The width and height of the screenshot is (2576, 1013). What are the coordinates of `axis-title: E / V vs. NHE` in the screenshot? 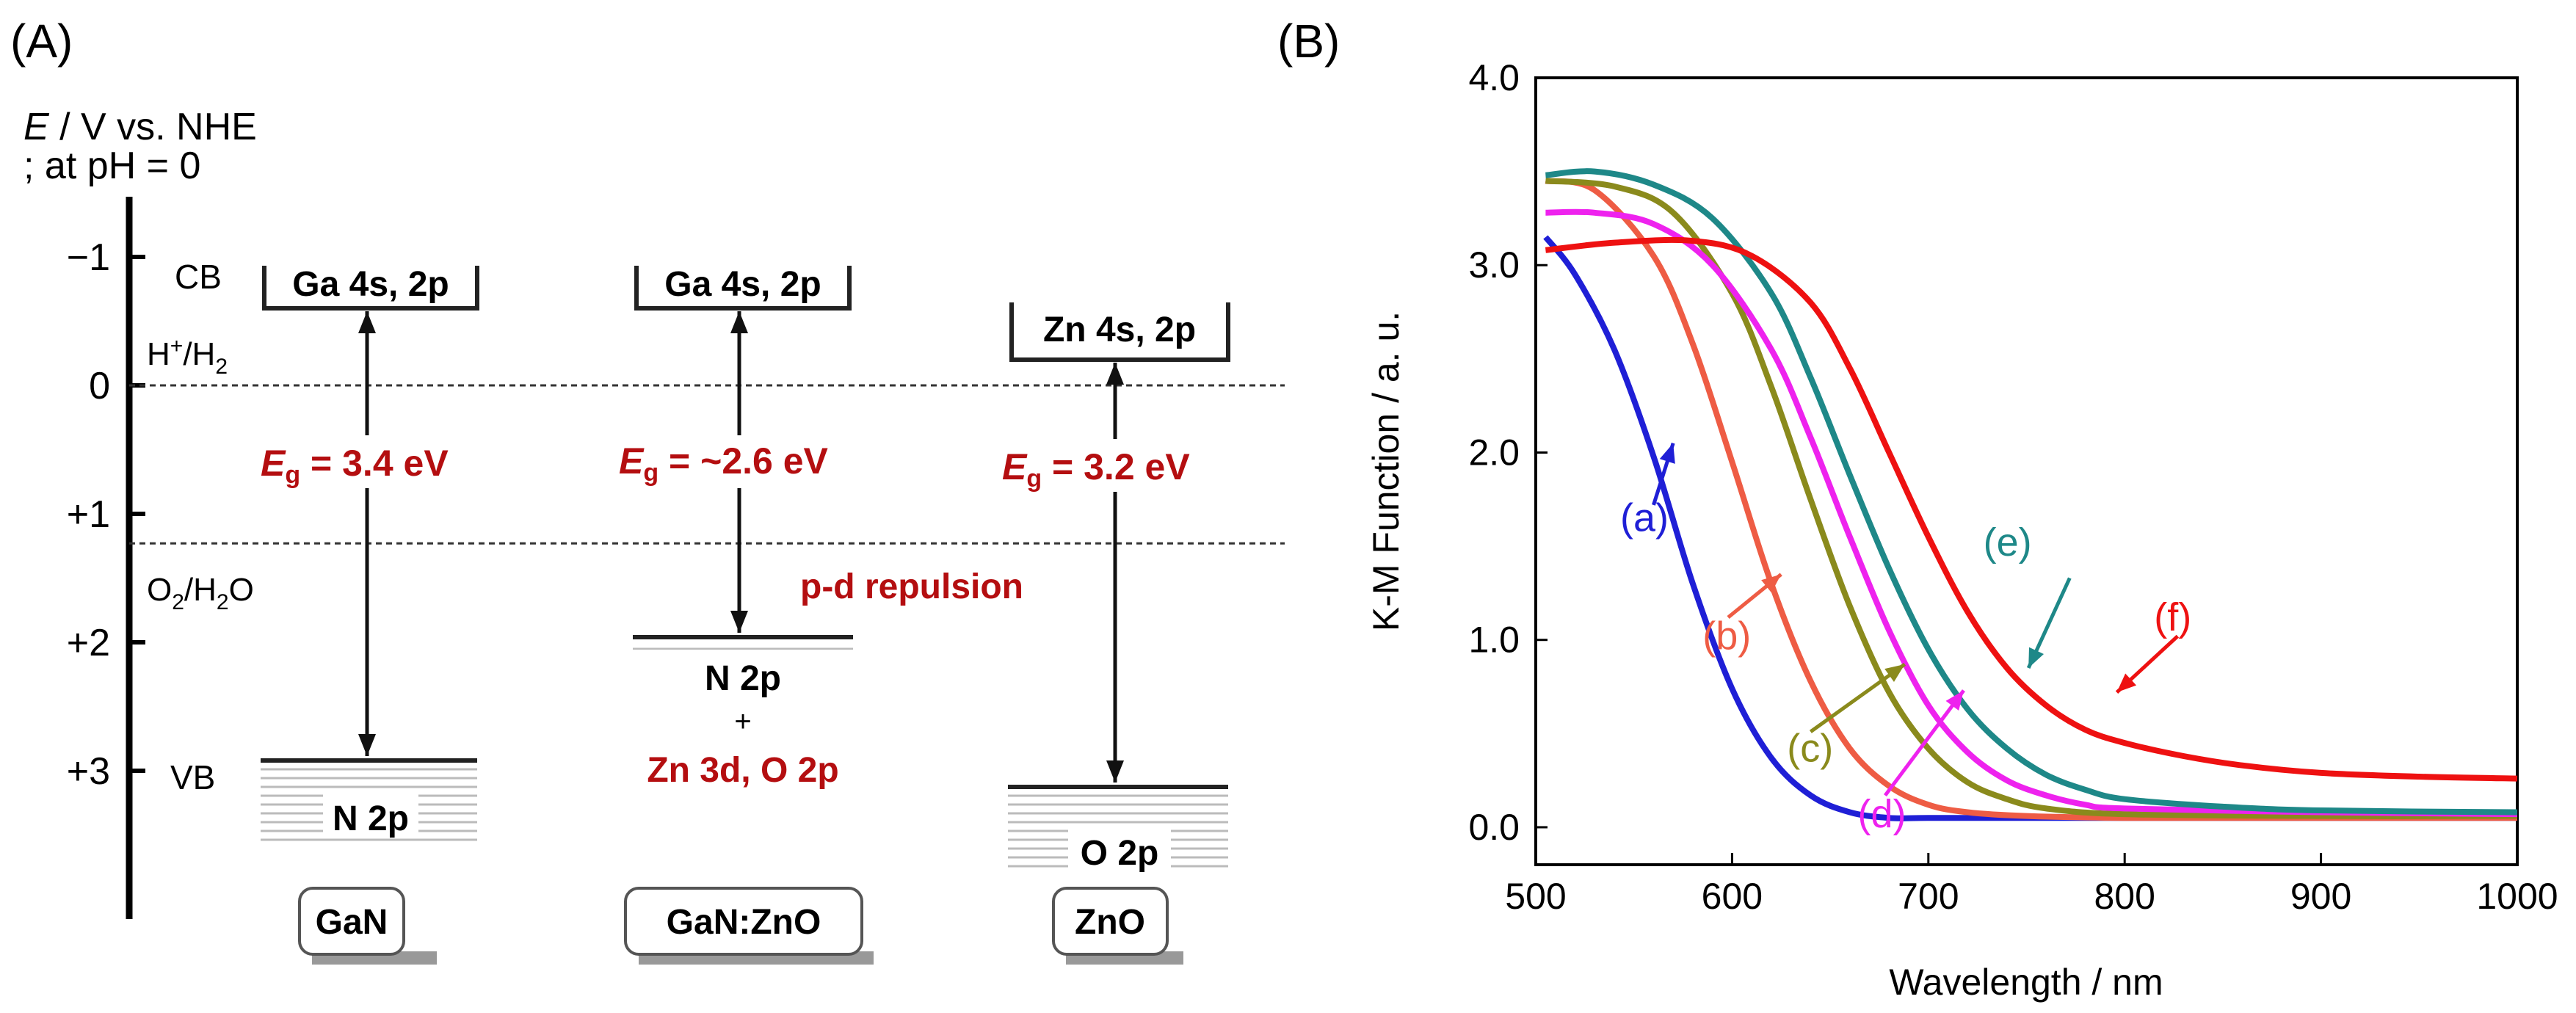 It's located at (140, 127).